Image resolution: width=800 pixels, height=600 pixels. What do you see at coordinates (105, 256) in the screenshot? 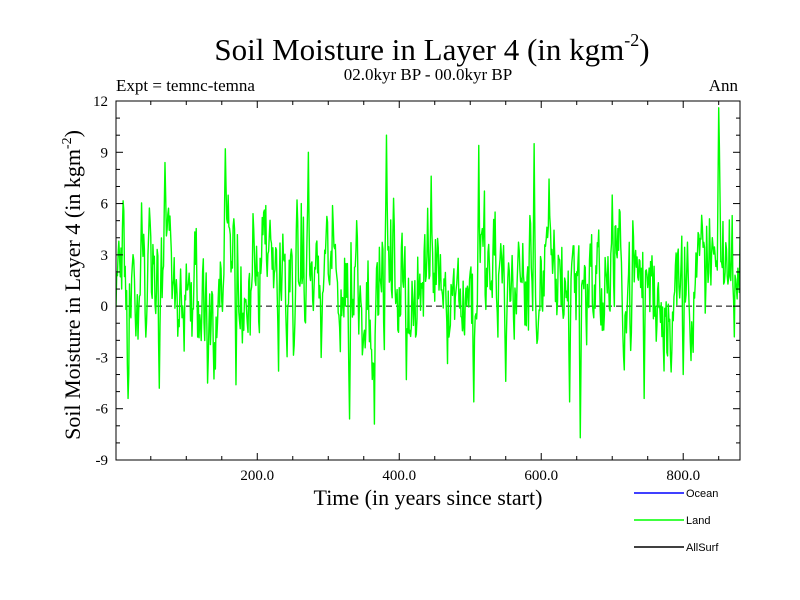
I see `y-tick-label: 3` at bounding box center [105, 256].